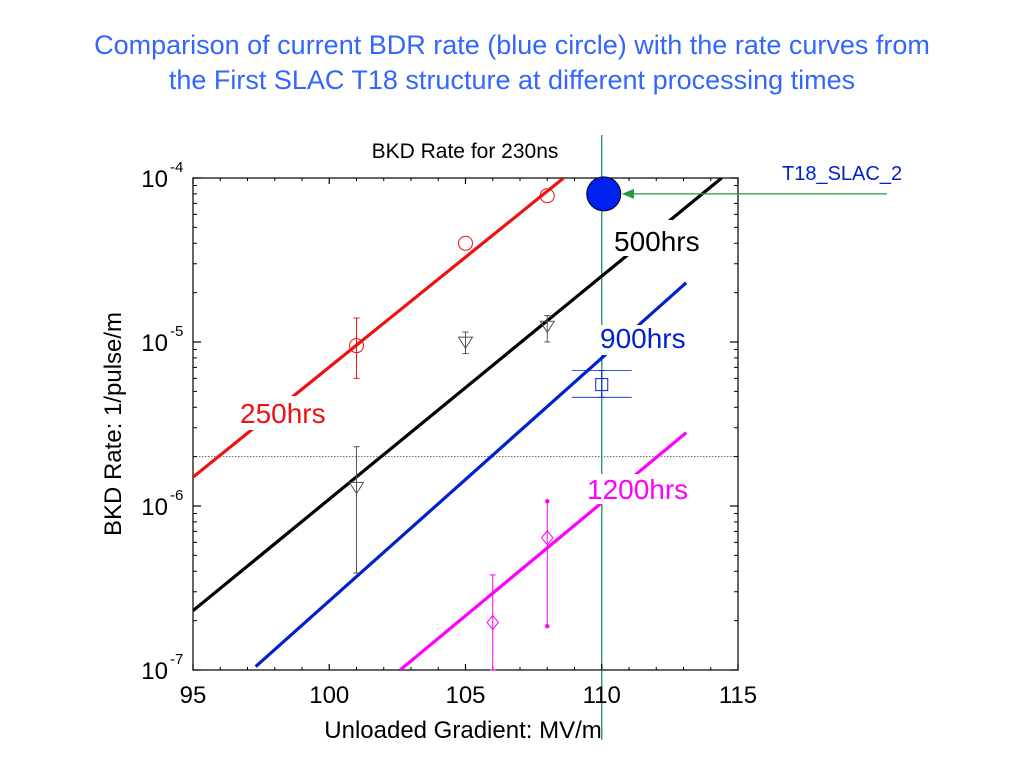 This screenshot has width=1024, height=768. What do you see at coordinates (465, 151) in the screenshot?
I see `chart-title: BKD Rate for 230ns` at bounding box center [465, 151].